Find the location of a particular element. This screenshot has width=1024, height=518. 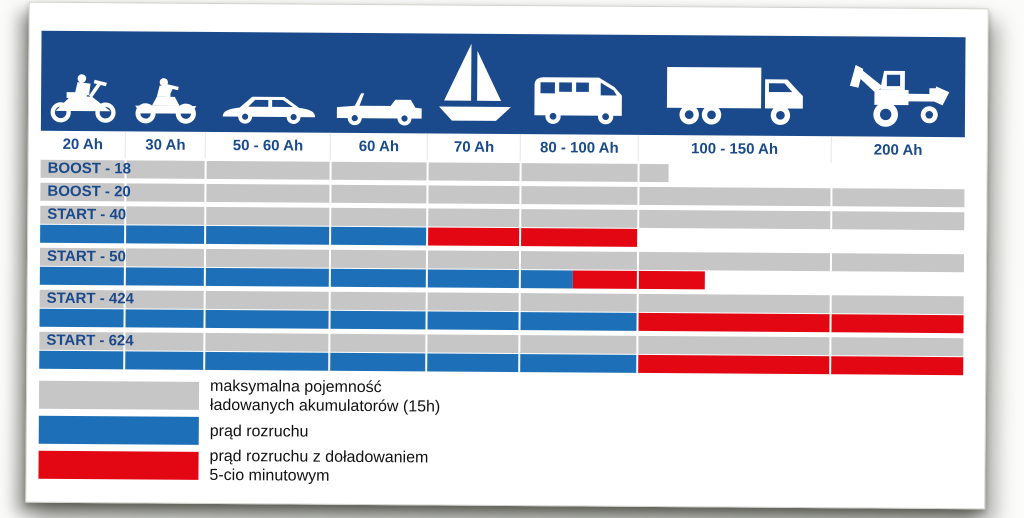

capacity-label: 30 Ah is located at coordinates (166, 145).